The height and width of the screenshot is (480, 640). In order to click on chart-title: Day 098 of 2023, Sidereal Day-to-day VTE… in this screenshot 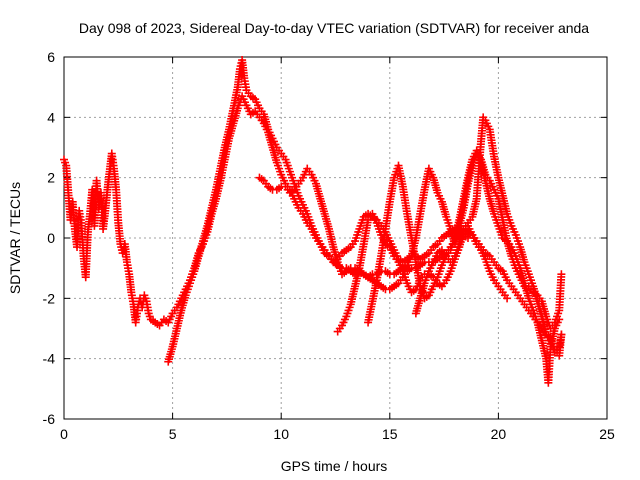, I will do `click(334, 28)`.